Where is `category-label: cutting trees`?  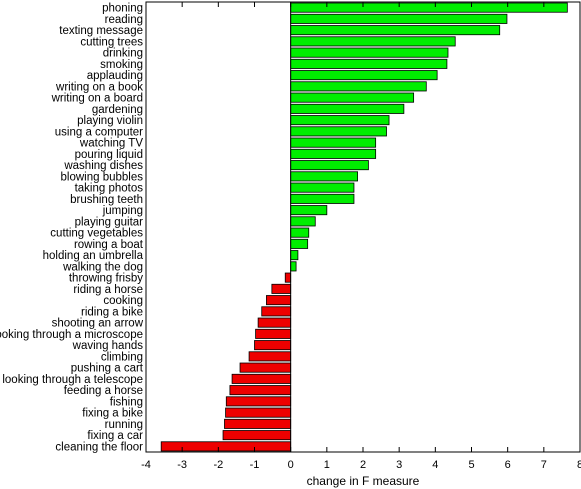
category-label: cutting trees is located at coordinates (111, 42).